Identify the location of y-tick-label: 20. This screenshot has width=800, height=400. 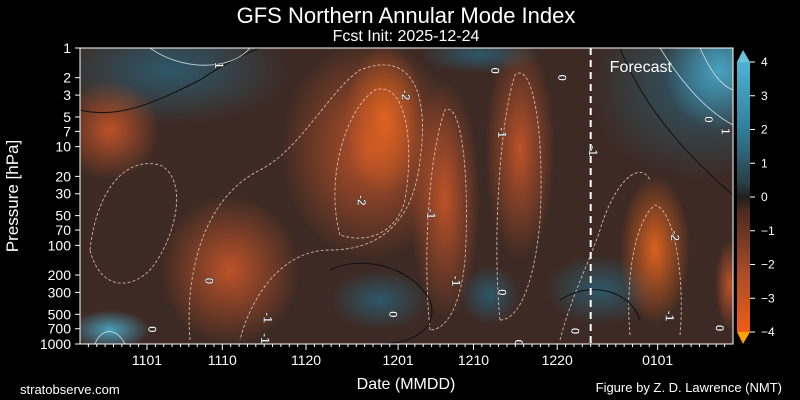
(63, 176).